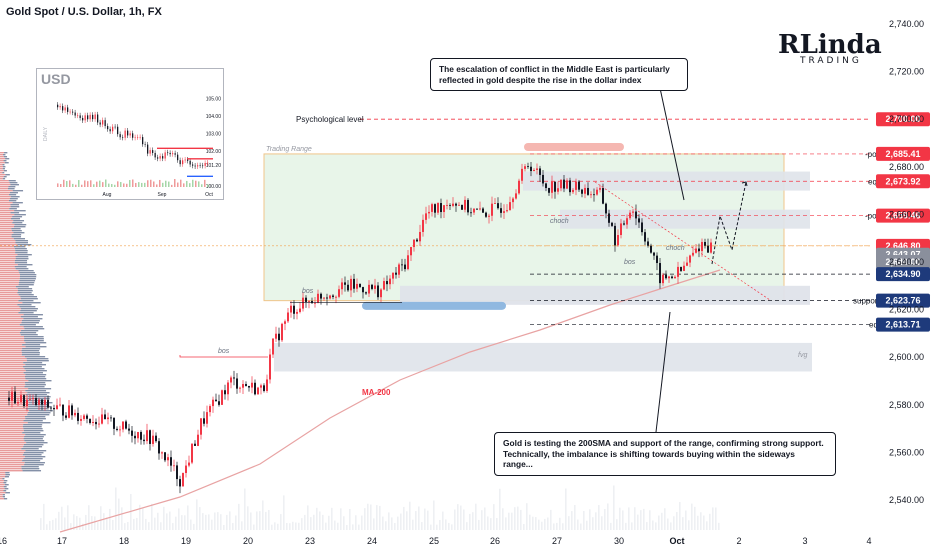 This screenshot has height=550, width=932. I want to click on trendline, so click(682, 241).